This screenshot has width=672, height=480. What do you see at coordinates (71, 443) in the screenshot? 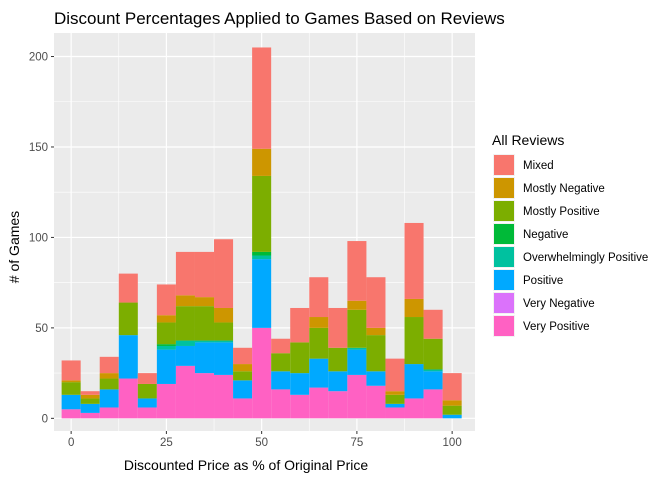
I see `x-tick-label: 0` at bounding box center [71, 443].